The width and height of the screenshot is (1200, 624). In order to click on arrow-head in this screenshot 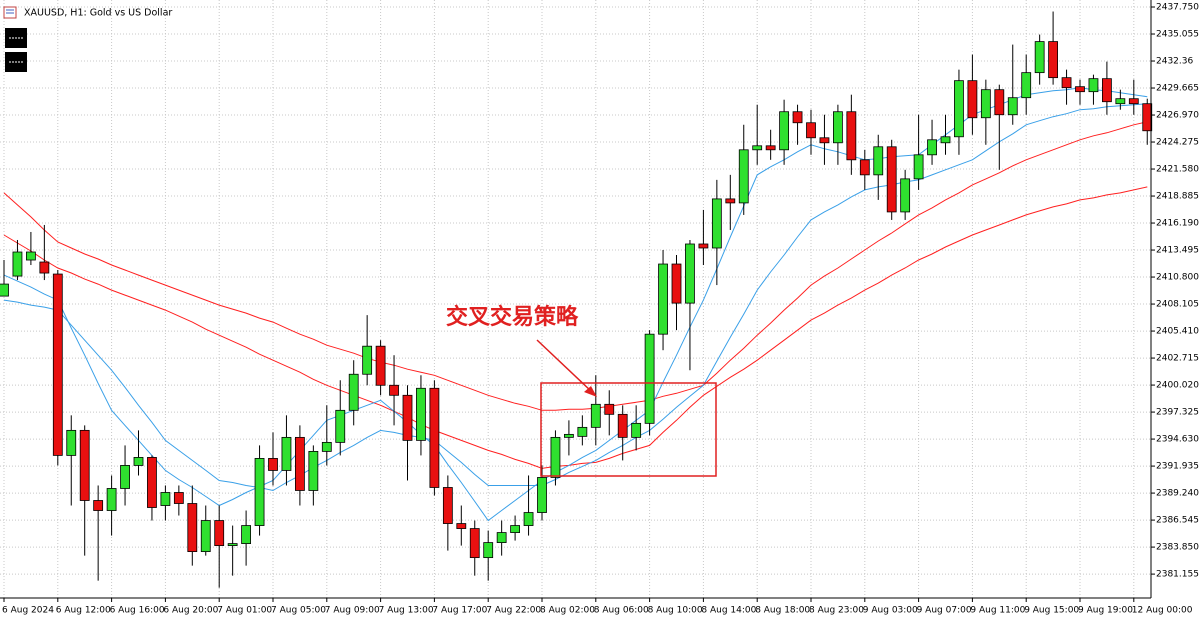, I will do `click(590, 391)`.